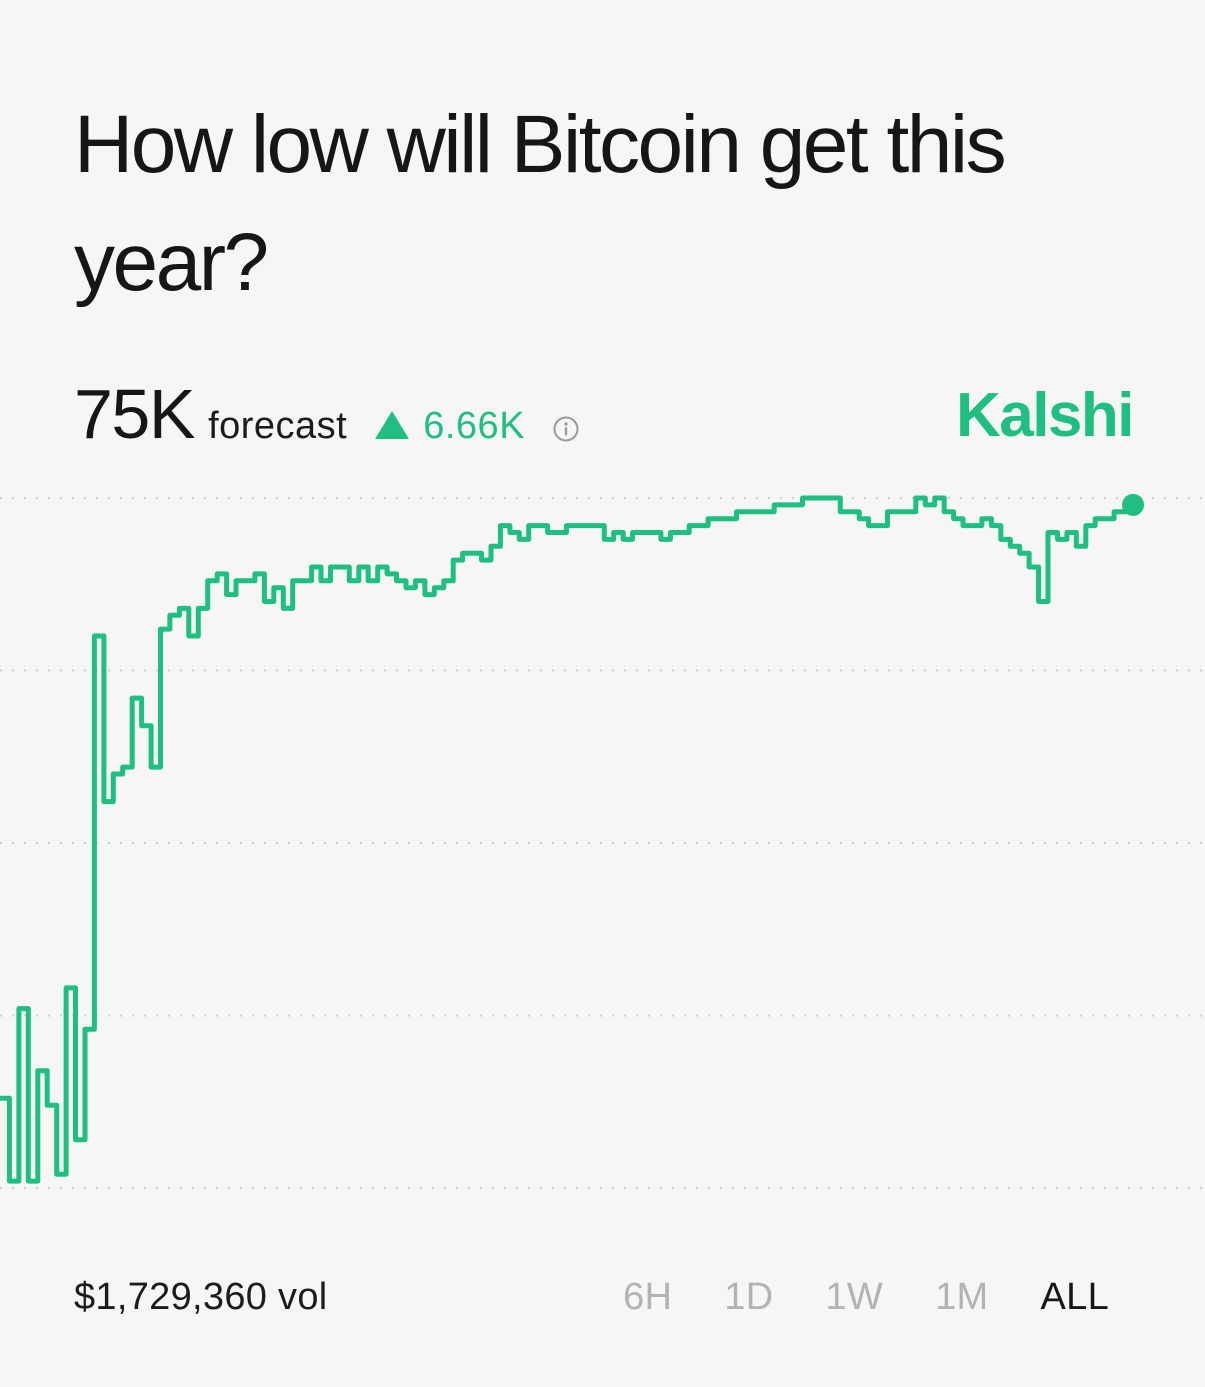  What do you see at coordinates (566, 429) in the screenshot?
I see `info-icon` at bounding box center [566, 429].